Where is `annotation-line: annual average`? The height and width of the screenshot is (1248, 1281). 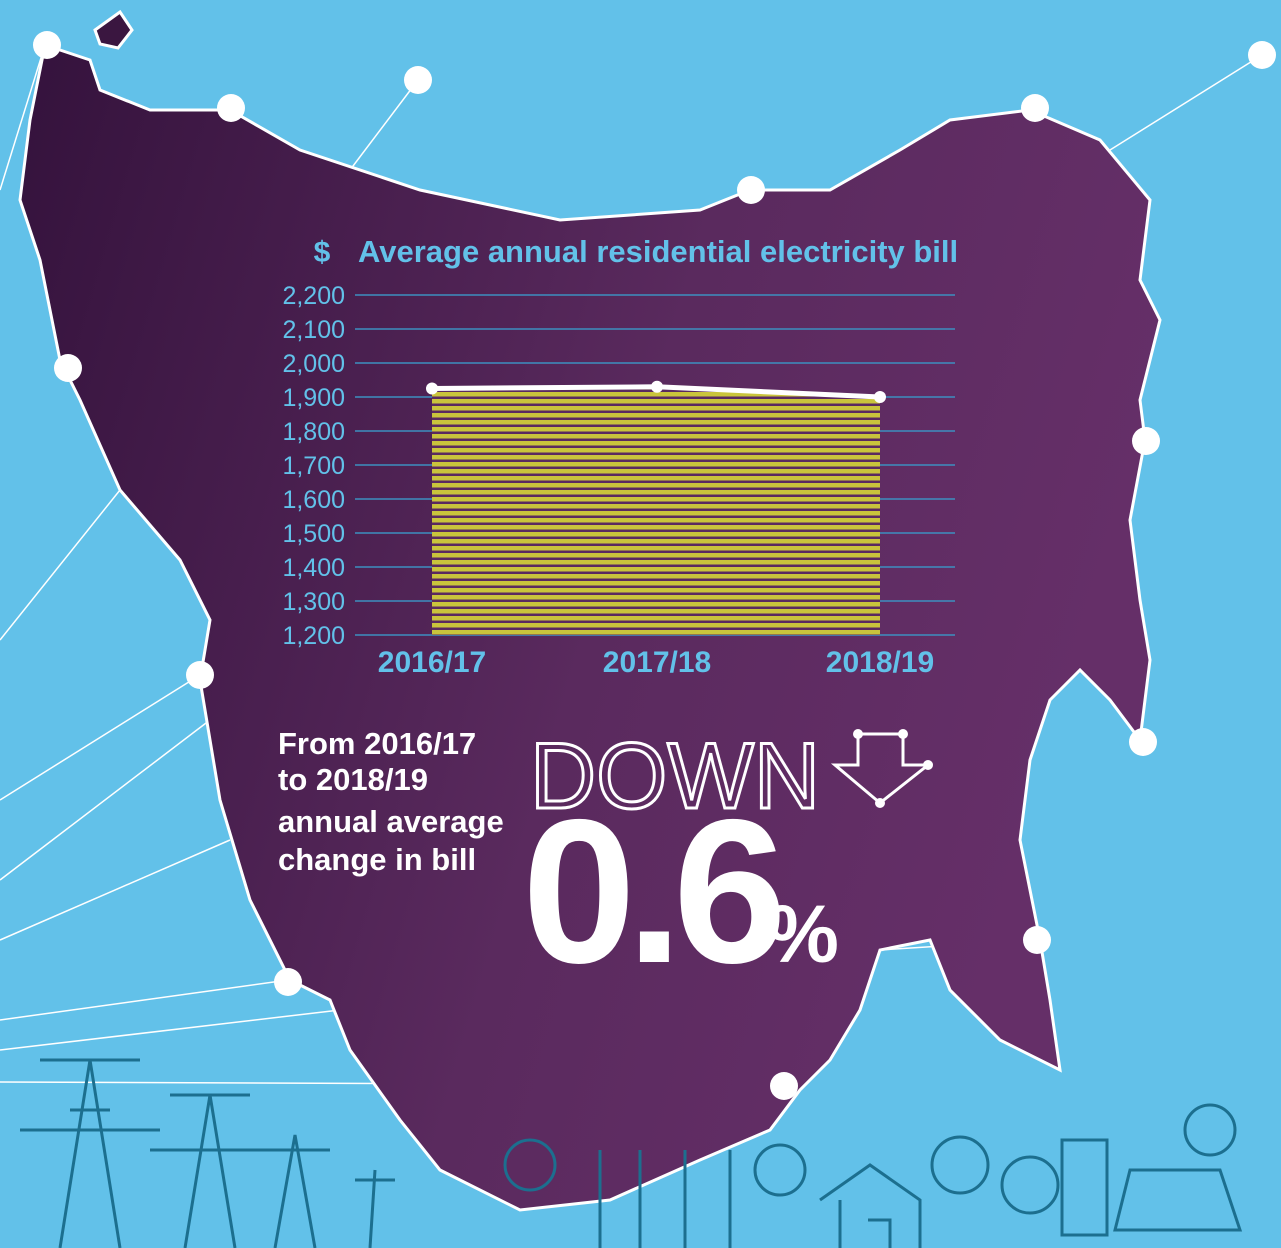
annotation-line: annual average is located at coordinates (391, 821).